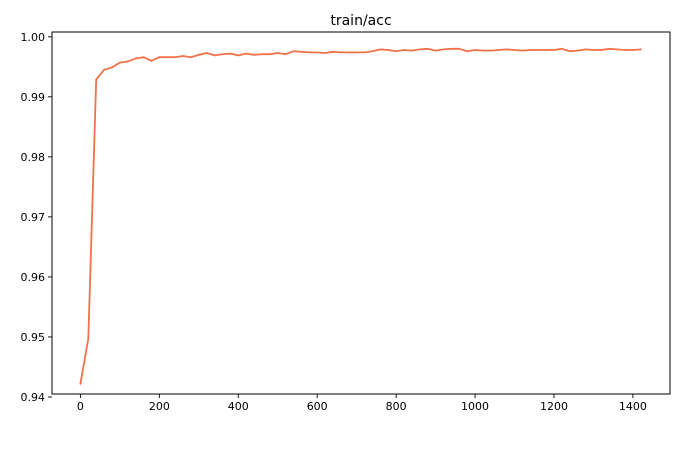 The height and width of the screenshot is (456, 680). What do you see at coordinates (33, 157) in the screenshot?
I see `y-tick-label: 0.98` at bounding box center [33, 157].